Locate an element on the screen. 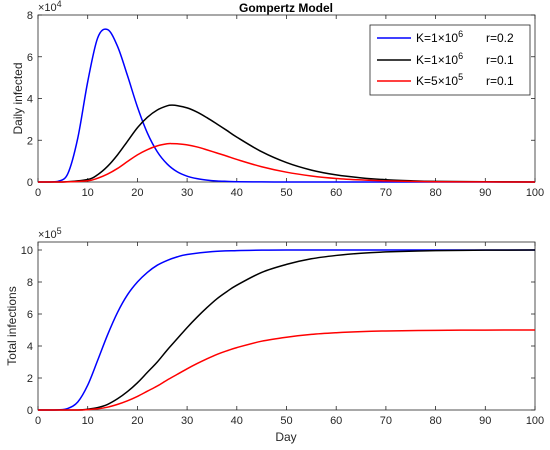 The height and width of the screenshot is (450, 550). bottom-x-tick-label: 40 is located at coordinates (237, 421).